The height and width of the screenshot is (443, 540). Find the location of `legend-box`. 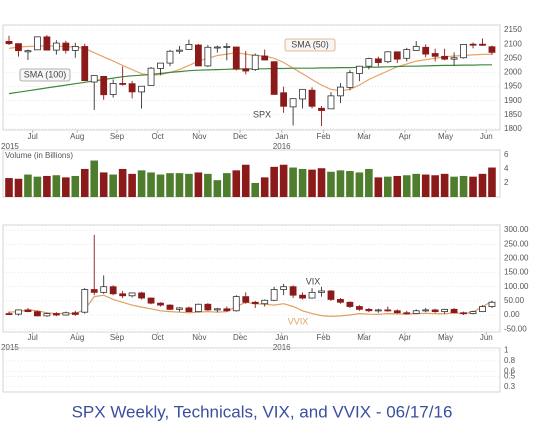

legend-box is located at coordinates (45, 75).